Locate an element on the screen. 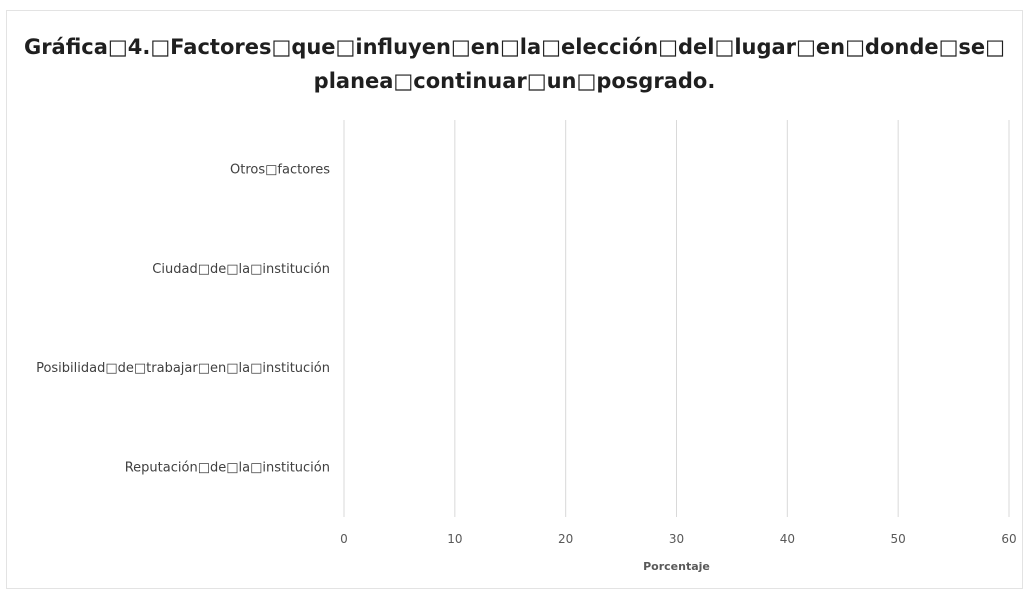 The image size is (1029, 593). x-tick-label-40: 40 is located at coordinates (787, 539).